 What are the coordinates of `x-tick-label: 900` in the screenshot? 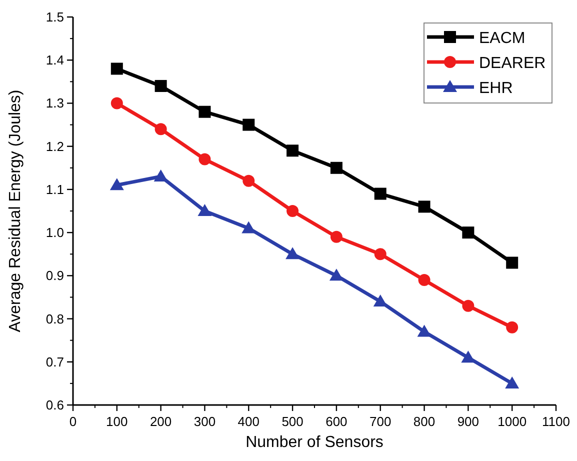 It's located at (468, 421).